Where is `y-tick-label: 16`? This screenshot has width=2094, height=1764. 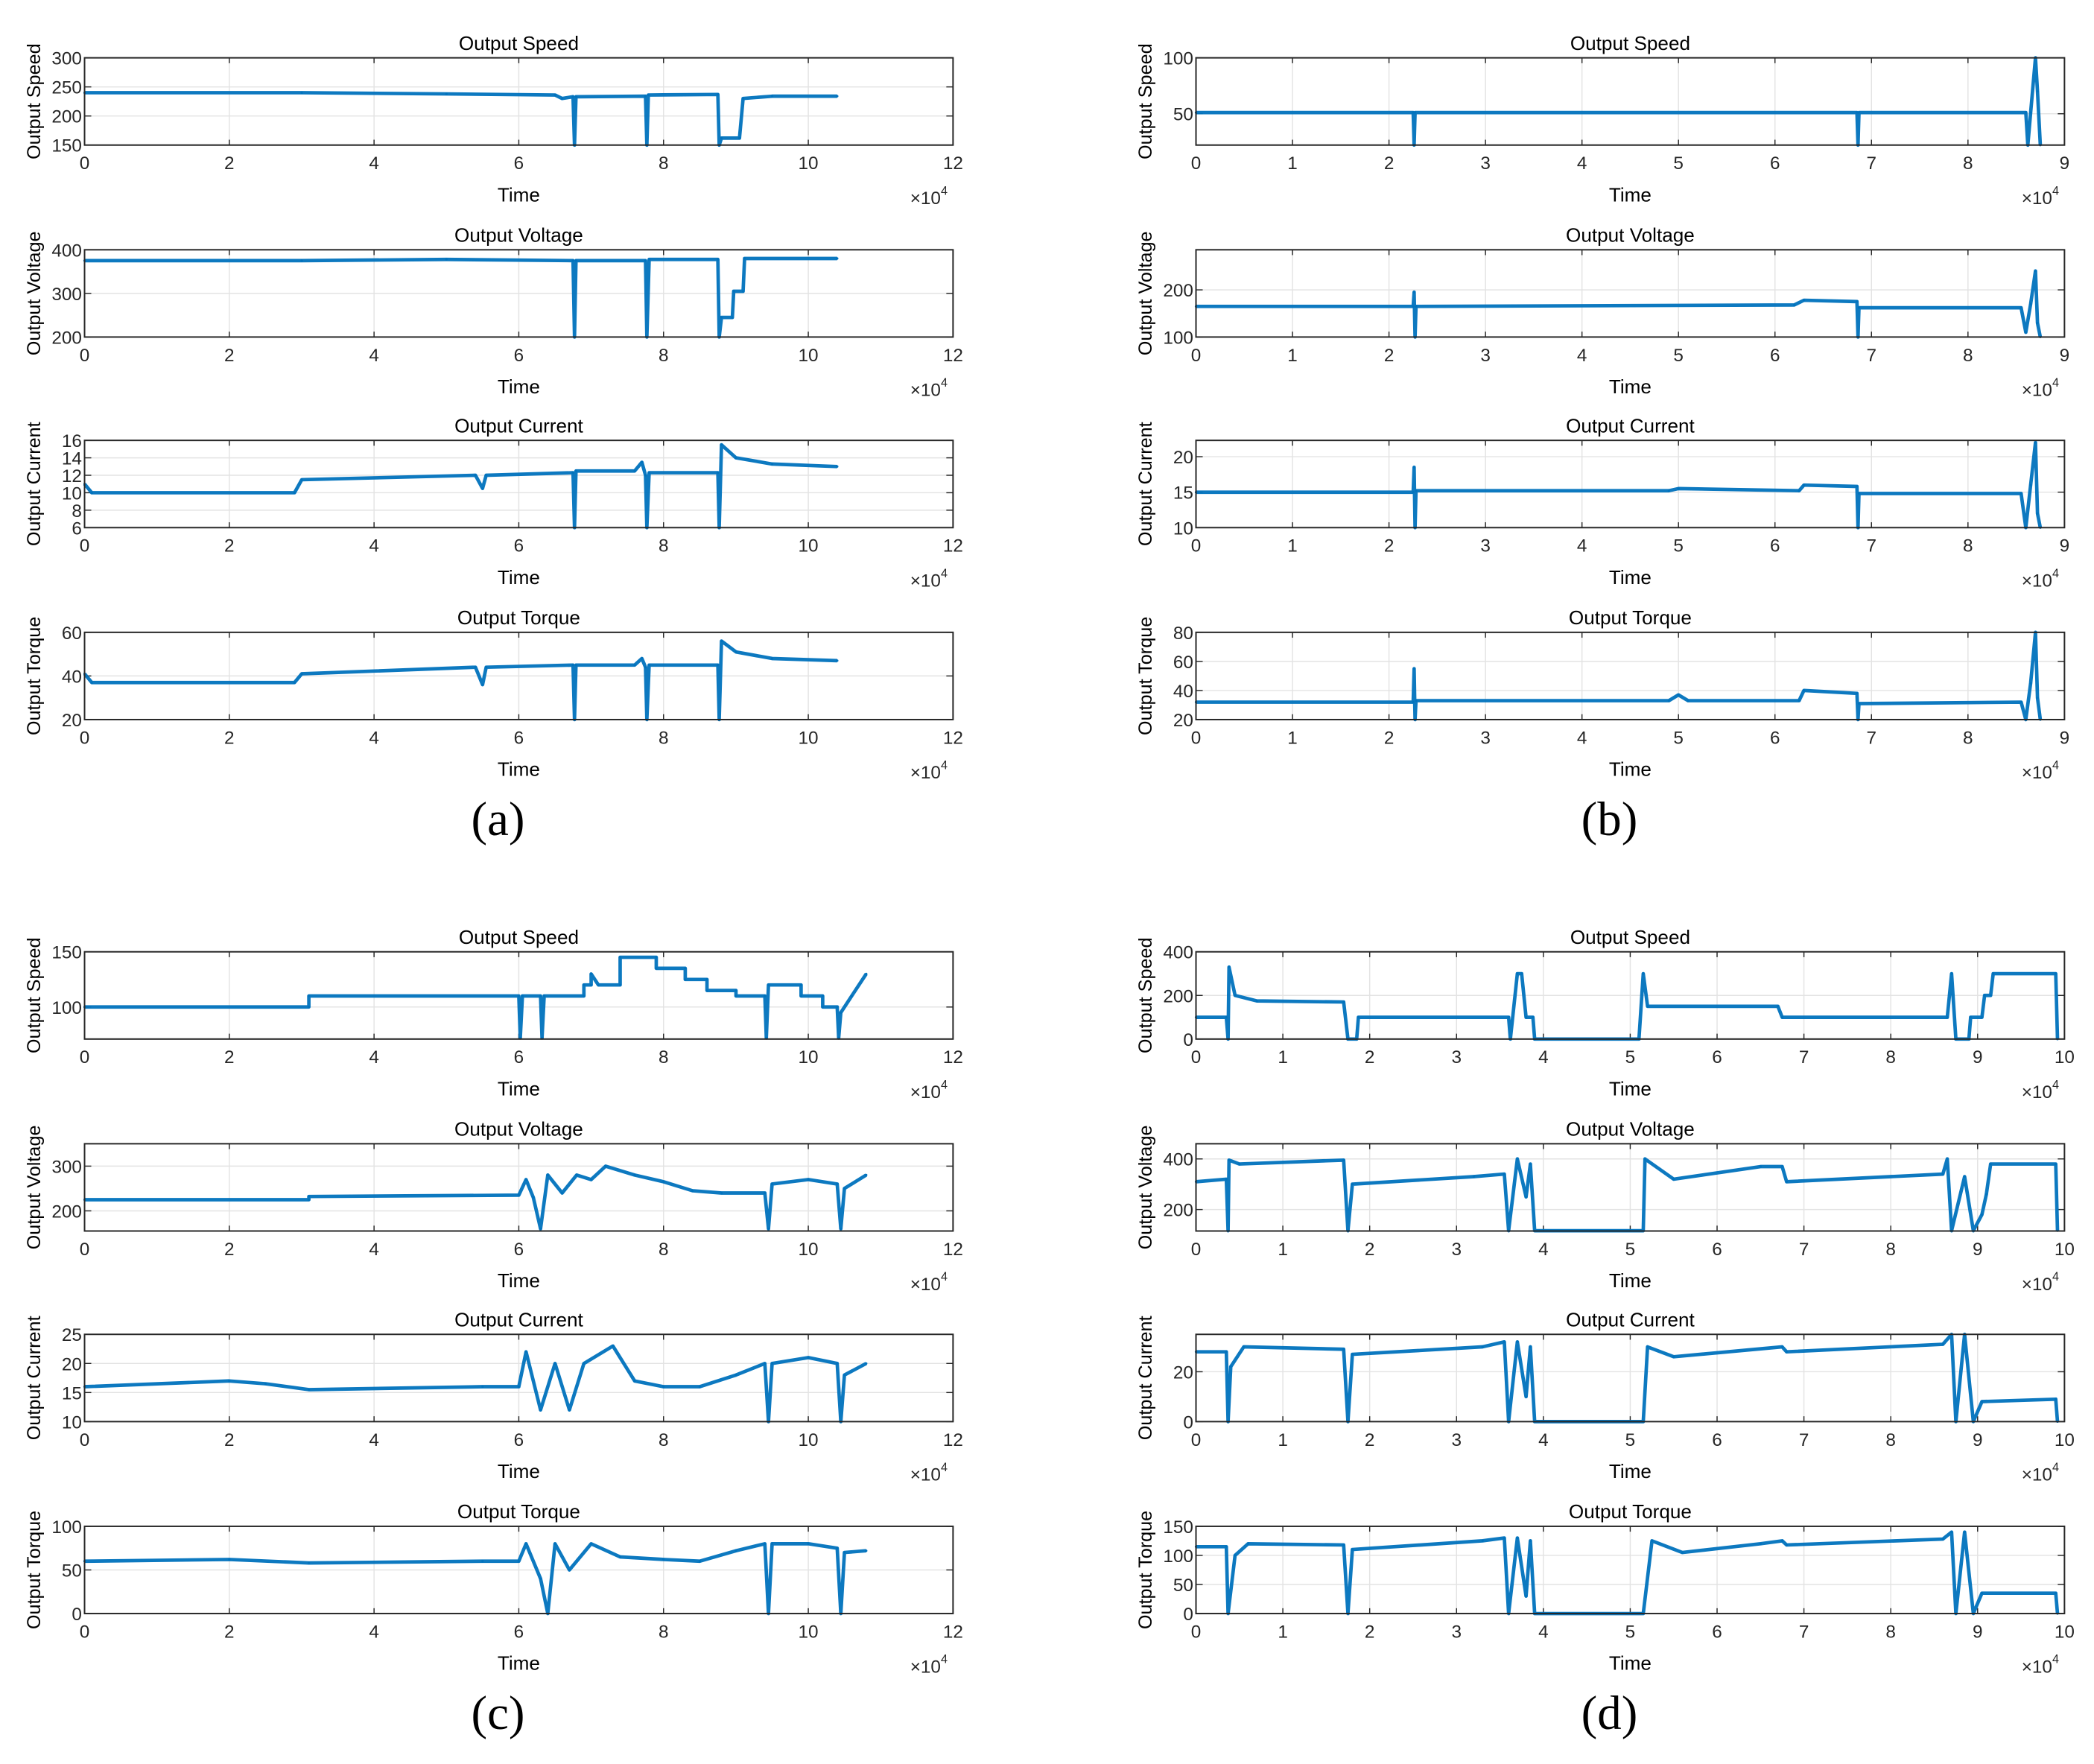
y-tick-label: 16 is located at coordinates (72, 441).